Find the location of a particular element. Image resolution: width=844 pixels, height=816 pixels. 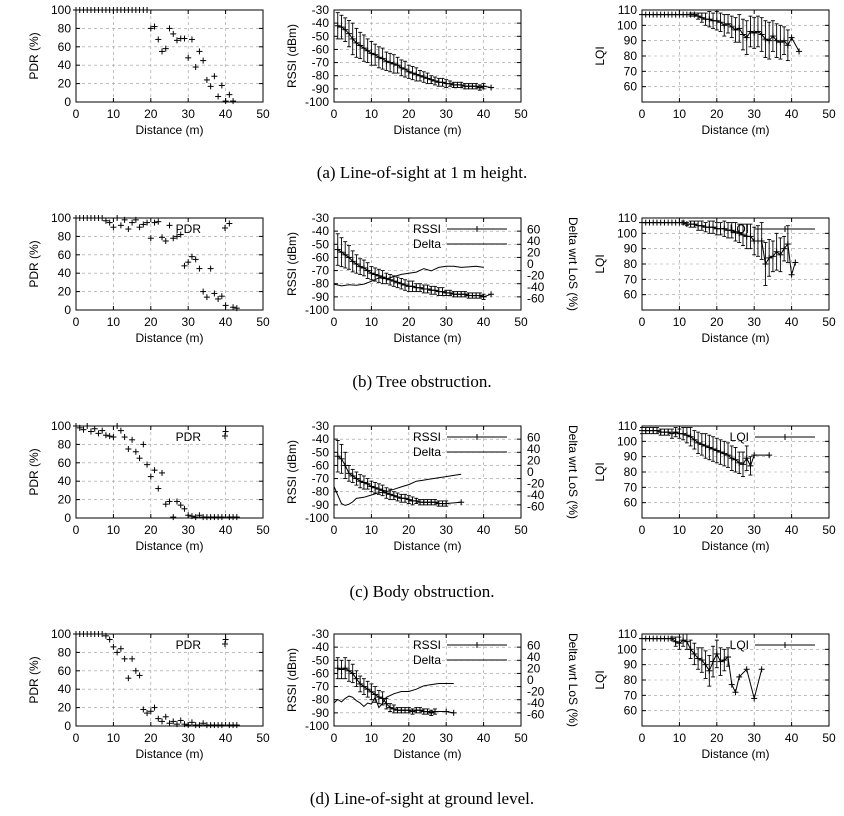

caption-b: (b) Tree obstruction. is located at coordinates (421, 381).